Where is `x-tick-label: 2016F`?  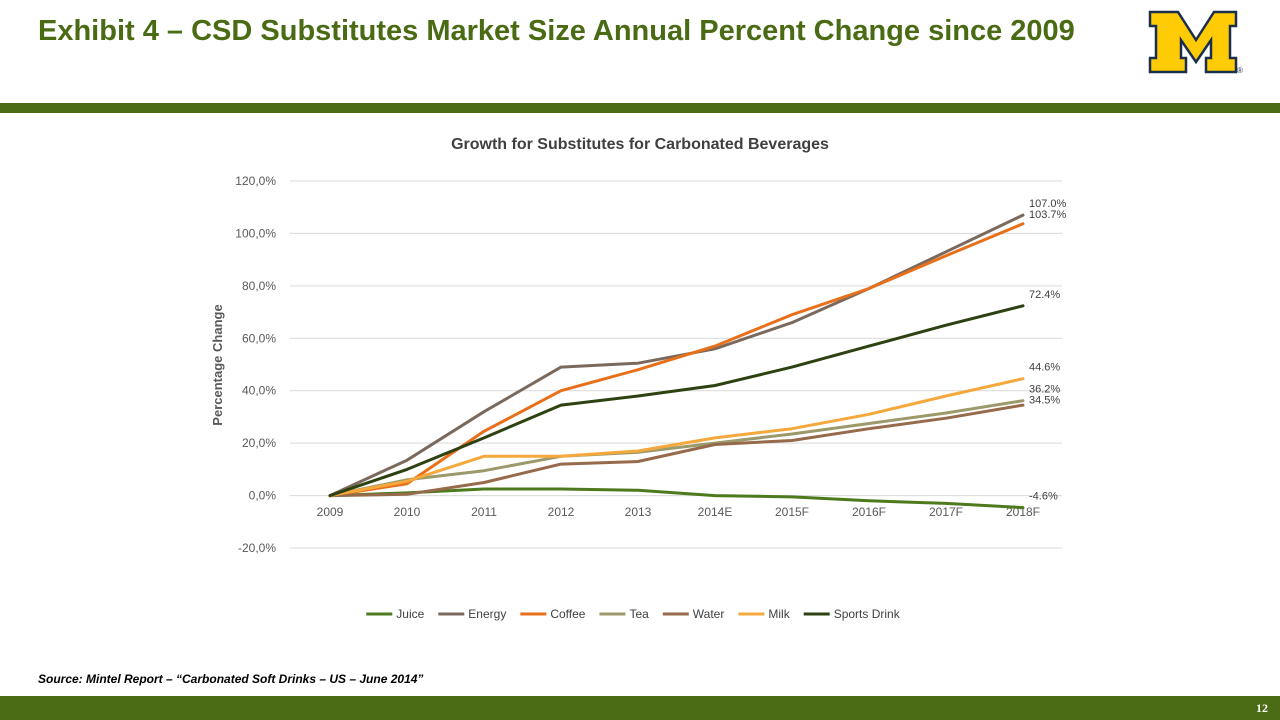
x-tick-label: 2016F is located at coordinates (869, 512).